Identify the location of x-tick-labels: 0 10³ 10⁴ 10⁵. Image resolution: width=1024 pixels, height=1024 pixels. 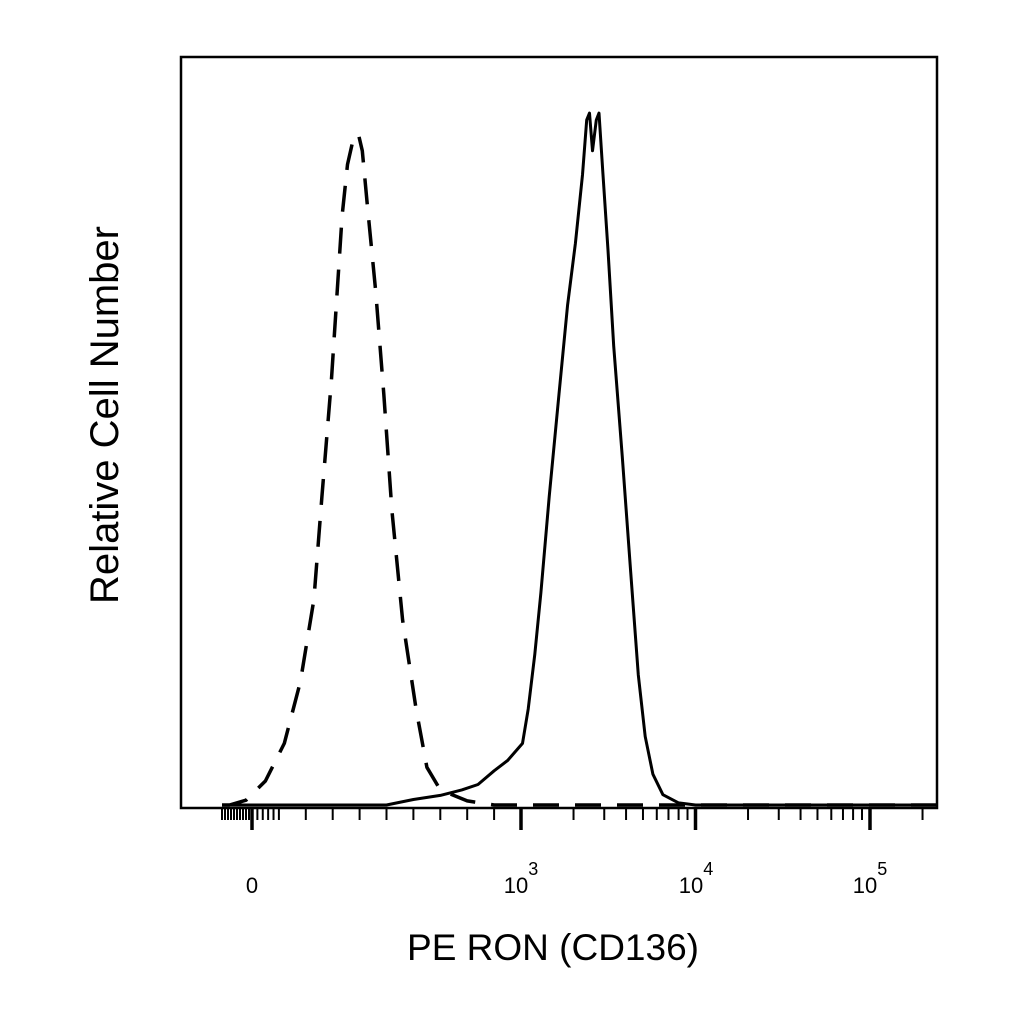
(566, 878).